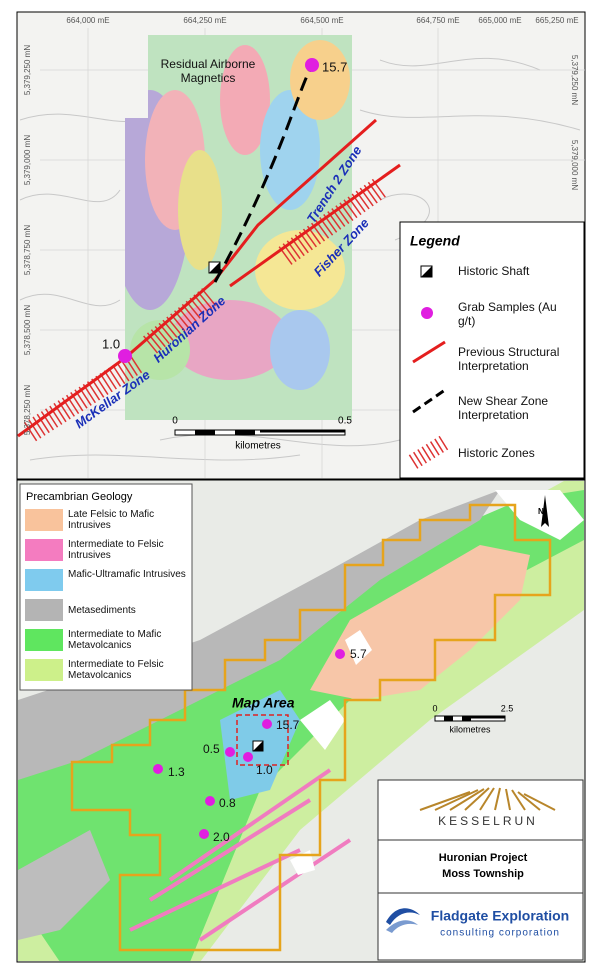 This screenshot has width=600, height=971. I want to click on kesselrun-fan, so click(487, 799).